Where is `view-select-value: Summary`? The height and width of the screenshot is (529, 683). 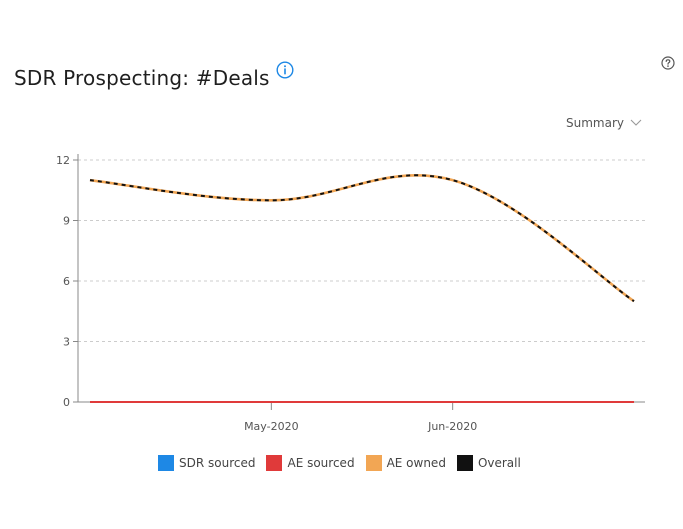 view-select-value: Summary is located at coordinates (595, 123).